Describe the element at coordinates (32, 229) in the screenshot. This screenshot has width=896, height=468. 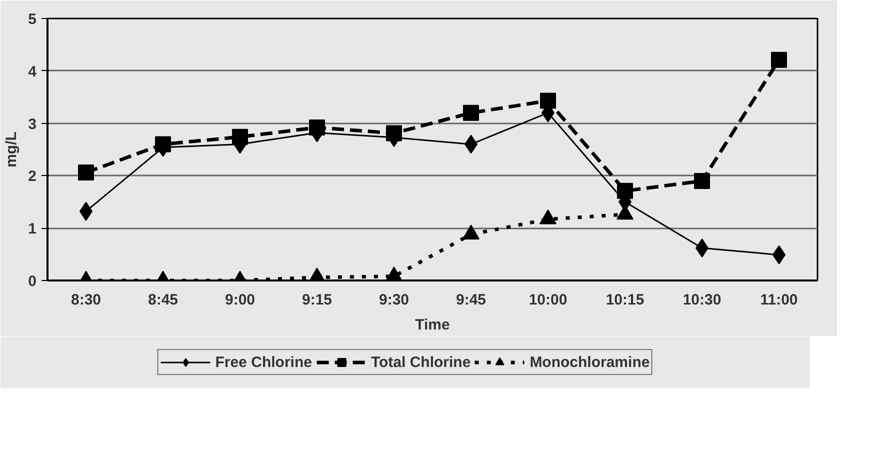
I see `y-tick-label: 1` at that location.